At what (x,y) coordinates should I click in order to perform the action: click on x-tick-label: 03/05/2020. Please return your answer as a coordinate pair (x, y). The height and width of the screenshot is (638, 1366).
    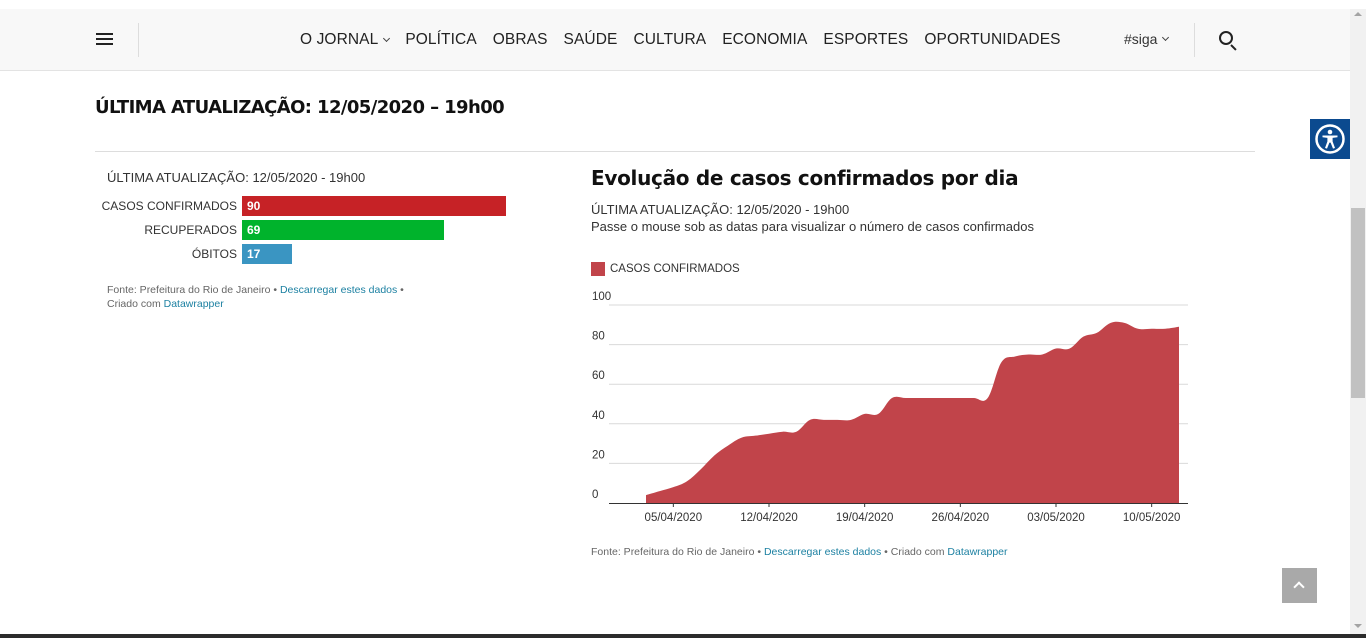
    Looking at the image, I should click on (1056, 518).